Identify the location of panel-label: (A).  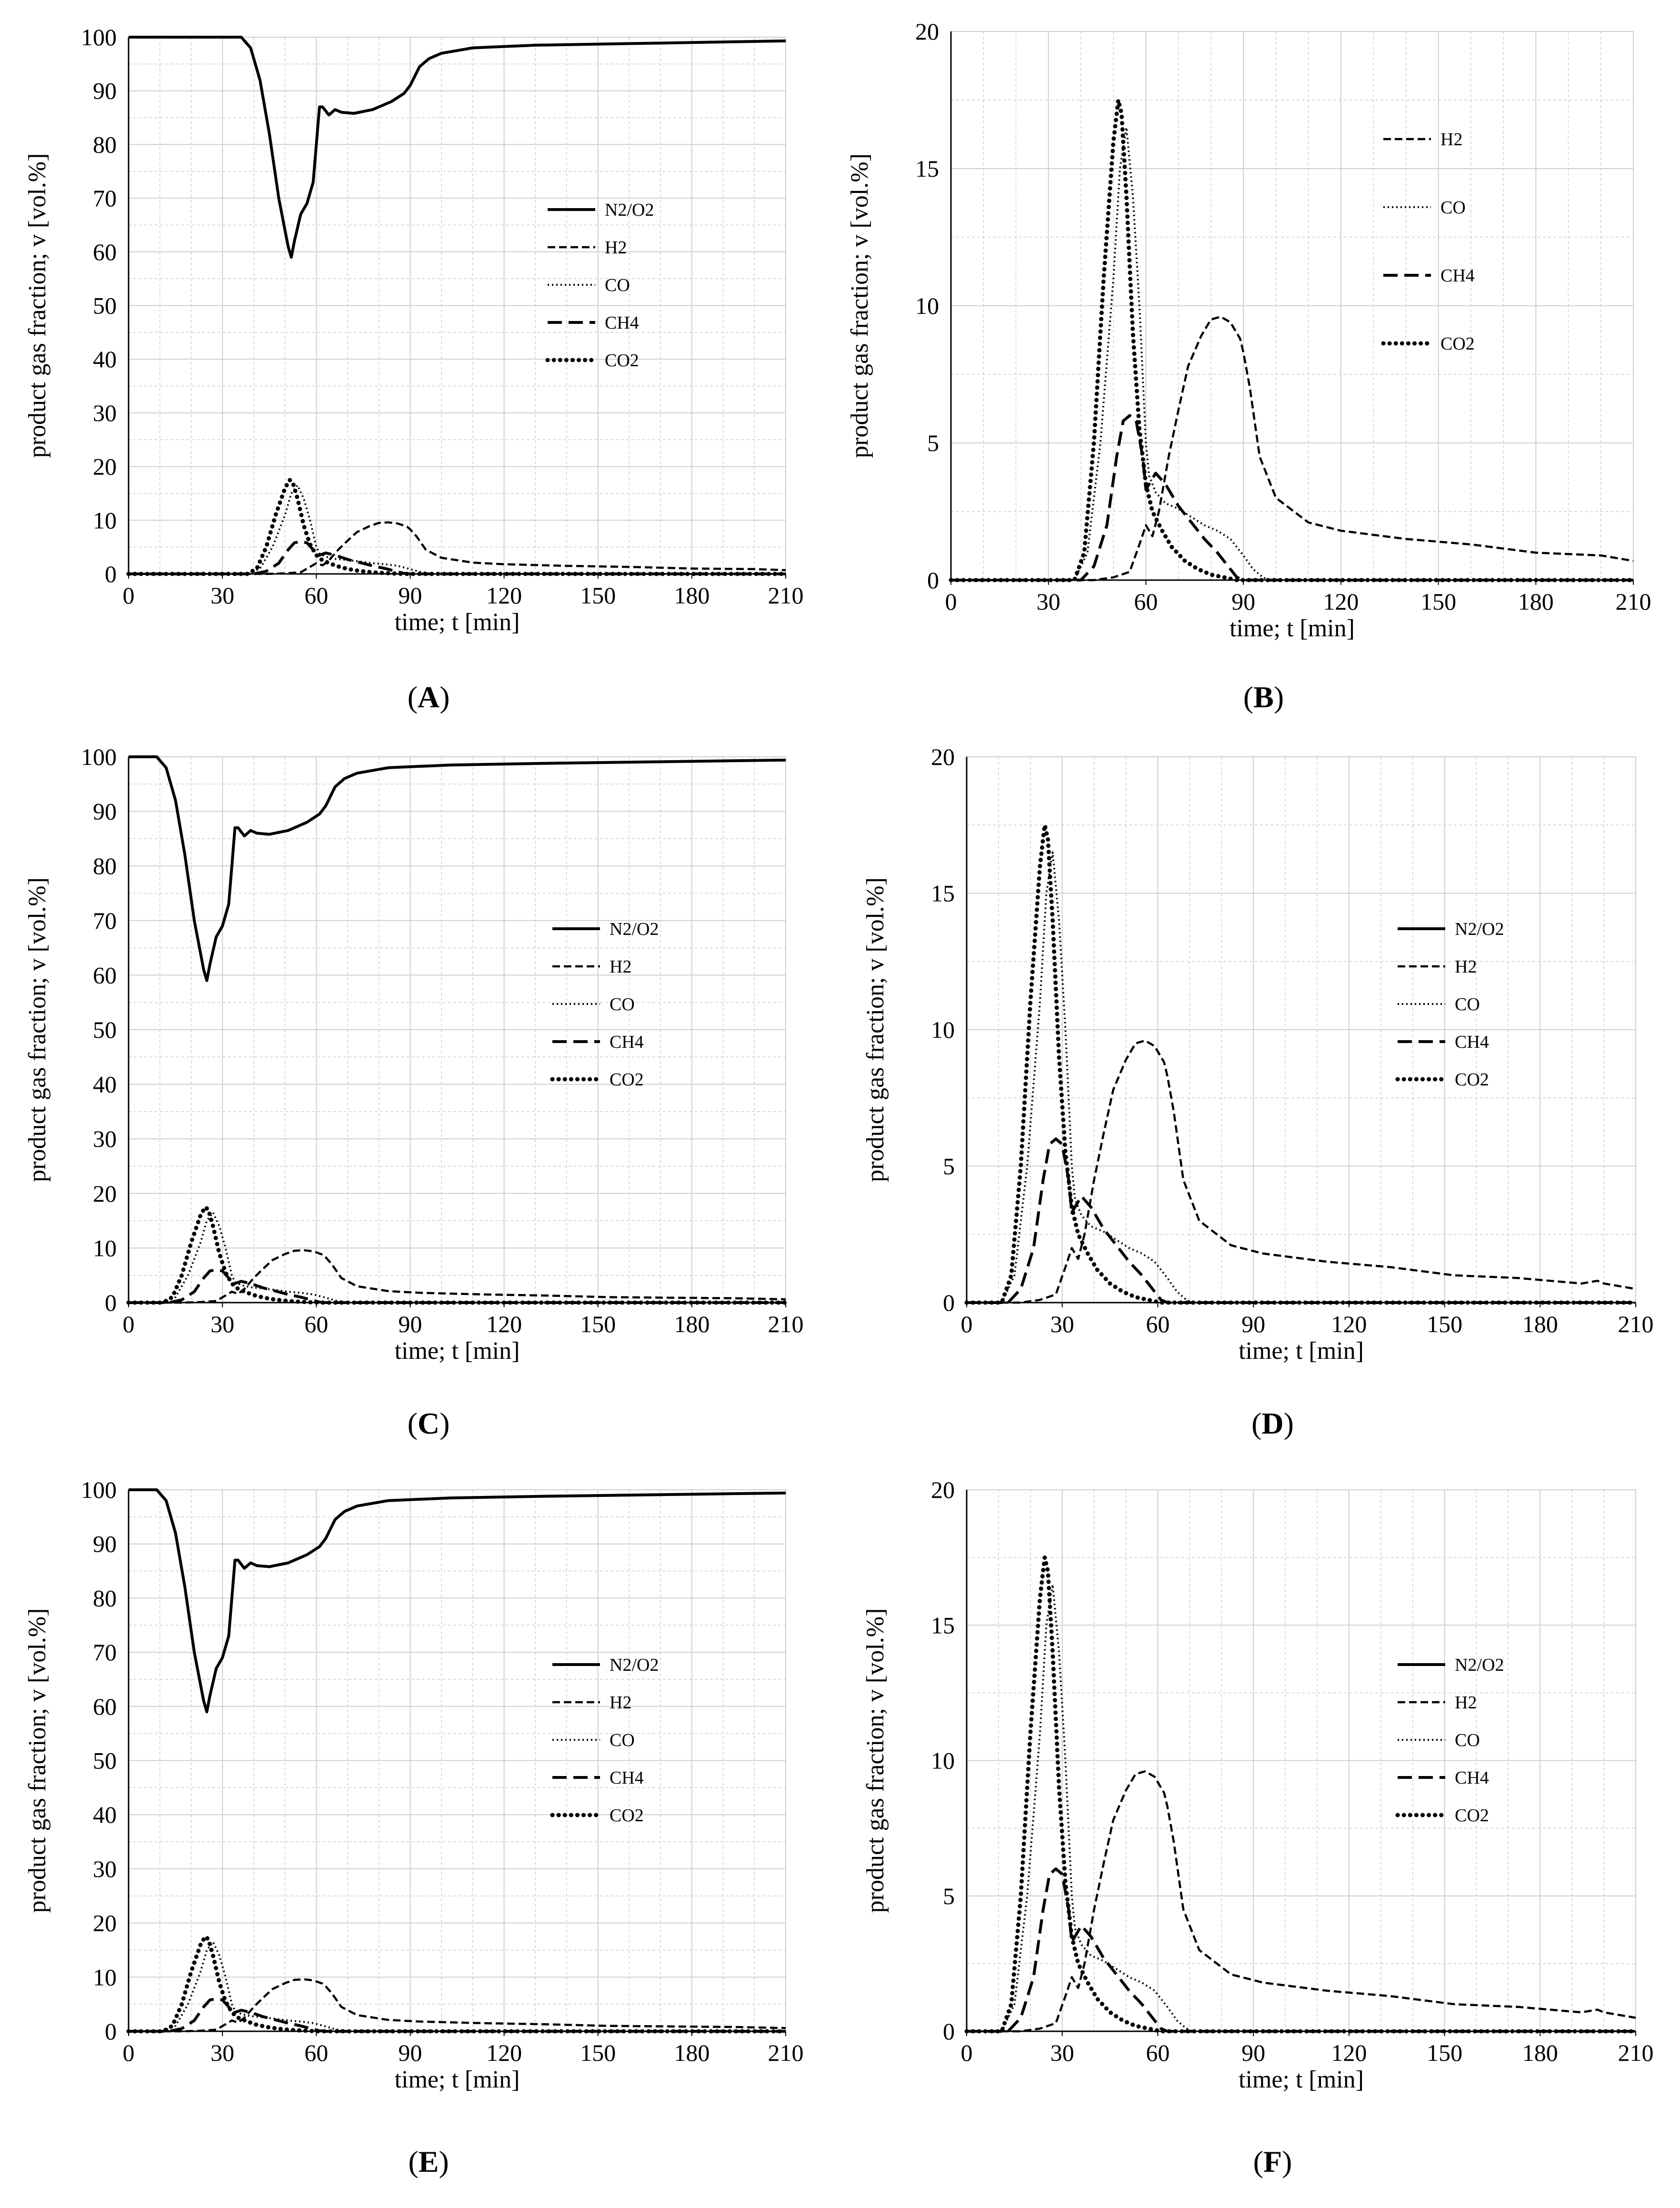
(429, 697).